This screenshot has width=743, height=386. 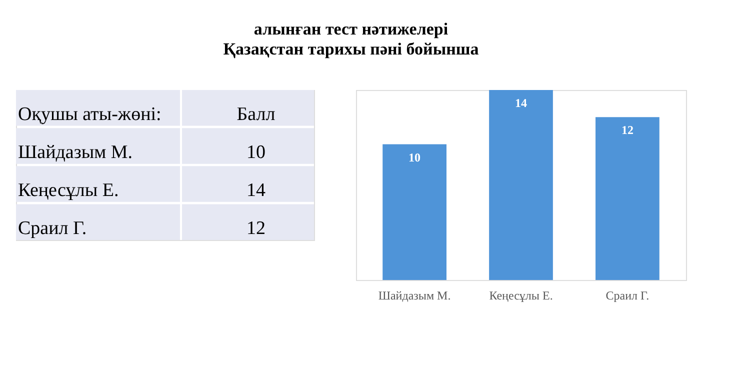 What do you see at coordinates (68, 191) in the screenshot?
I see `text: Кеңесұлы Е.` at bounding box center [68, 191].